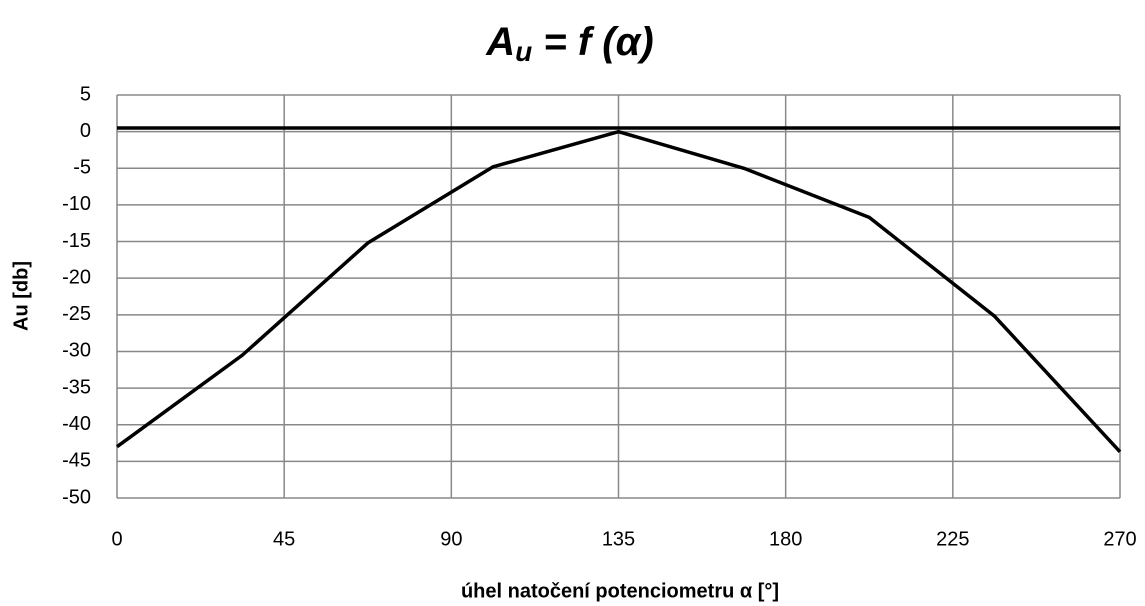 This screenshot has height=606, width=1145. What do you see at coordinates (592, 42) in the screenshot?
I see `title-rest: = f (α)` at bounding box center [592, 42].